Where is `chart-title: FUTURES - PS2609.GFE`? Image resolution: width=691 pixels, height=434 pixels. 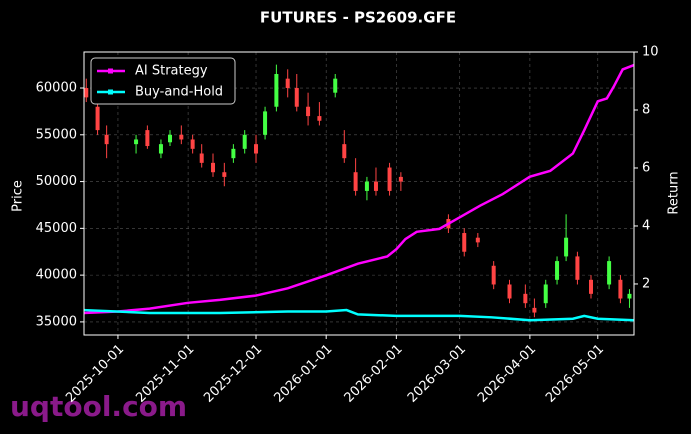 chart-title: FUTURES - PS2609.GFE is located at coordinates (358, 18).